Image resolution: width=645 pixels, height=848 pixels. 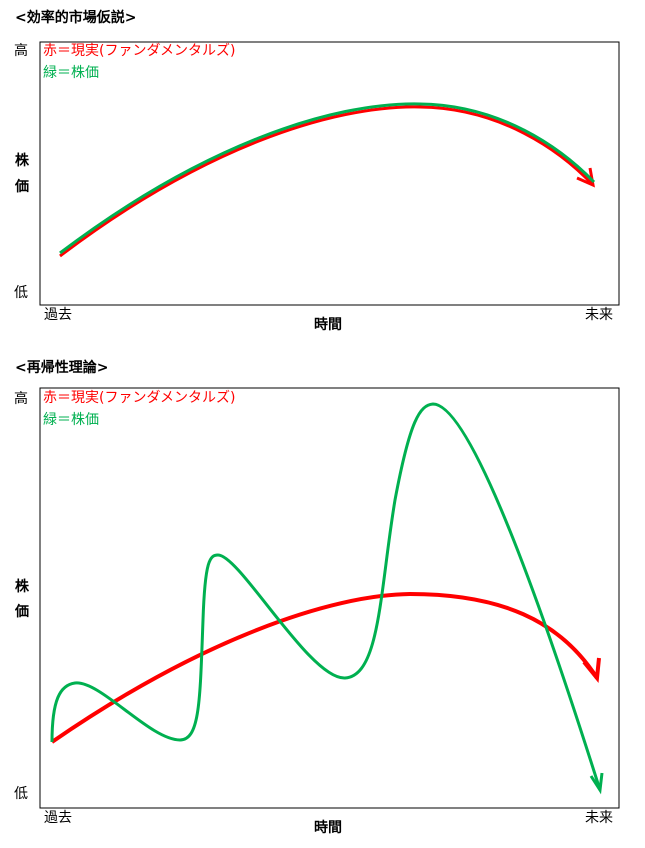 I want to click on reality-curve, so click(x=327, y=181).